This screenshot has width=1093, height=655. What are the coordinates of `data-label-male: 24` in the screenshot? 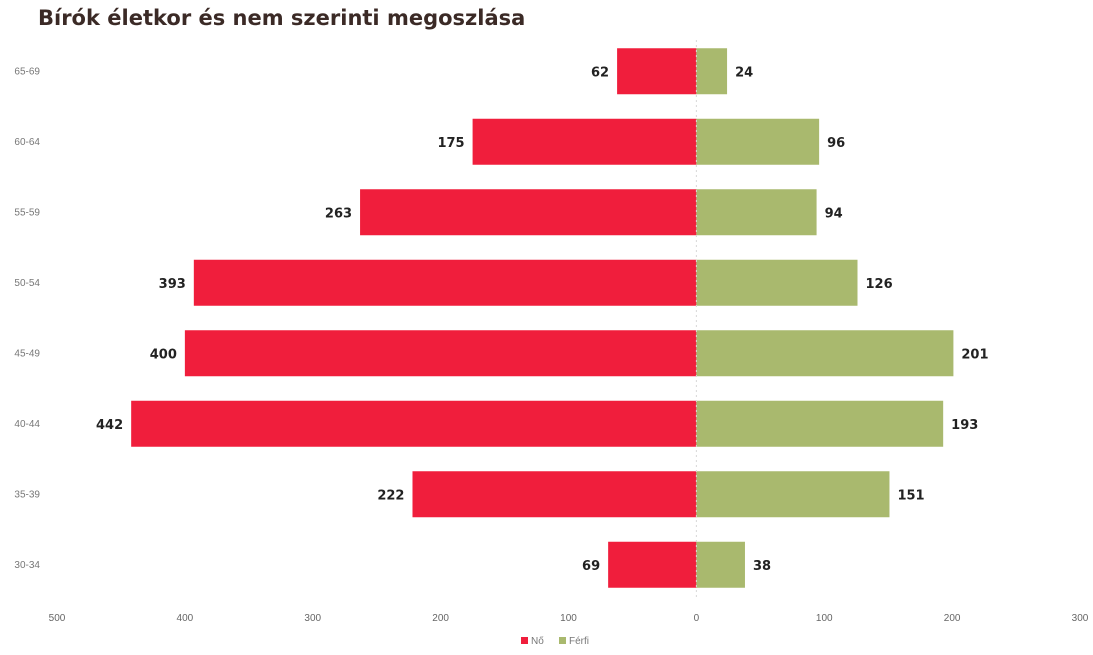 It's located at (744, 72).